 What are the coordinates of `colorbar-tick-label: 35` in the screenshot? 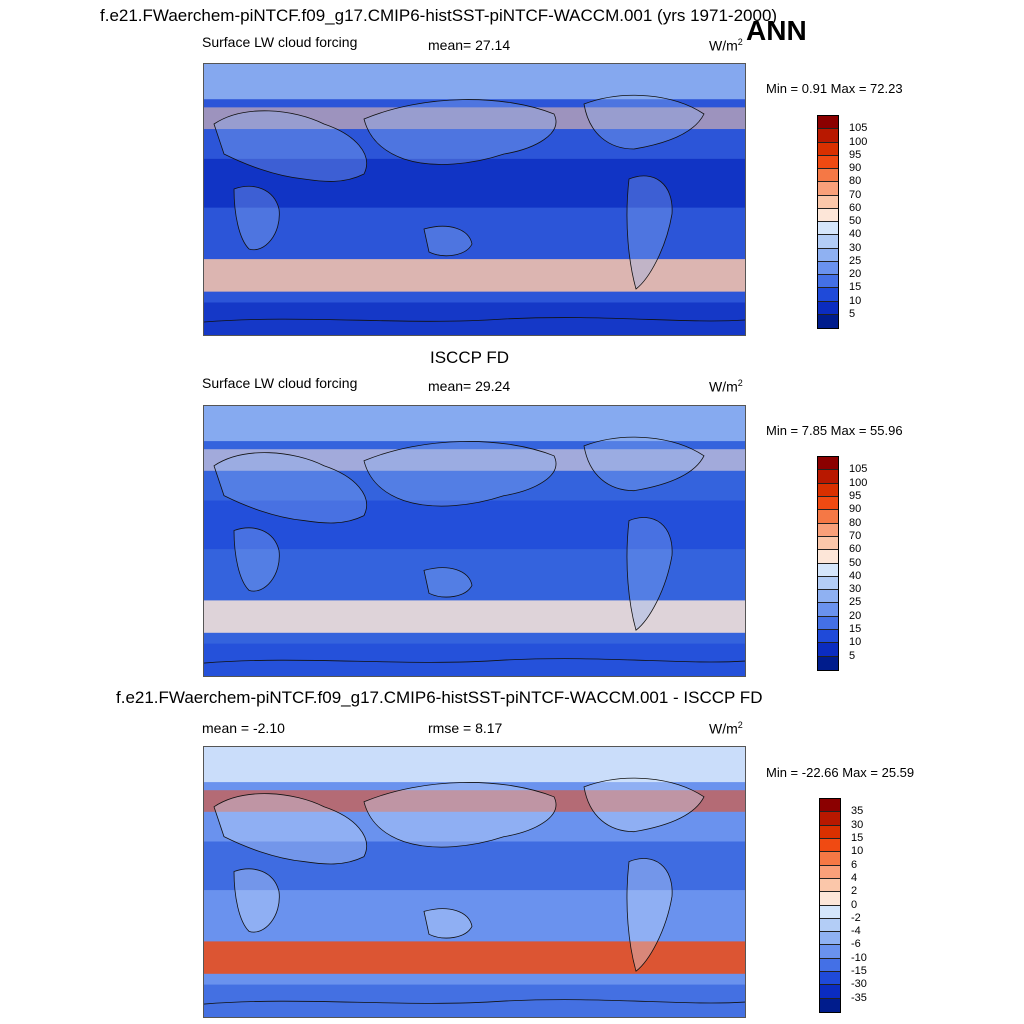 It's located at (857, 811).